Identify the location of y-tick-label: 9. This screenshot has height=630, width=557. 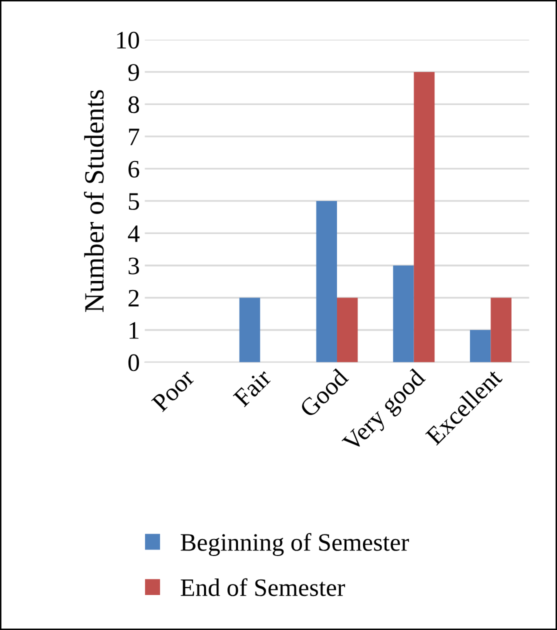
(133, 72).